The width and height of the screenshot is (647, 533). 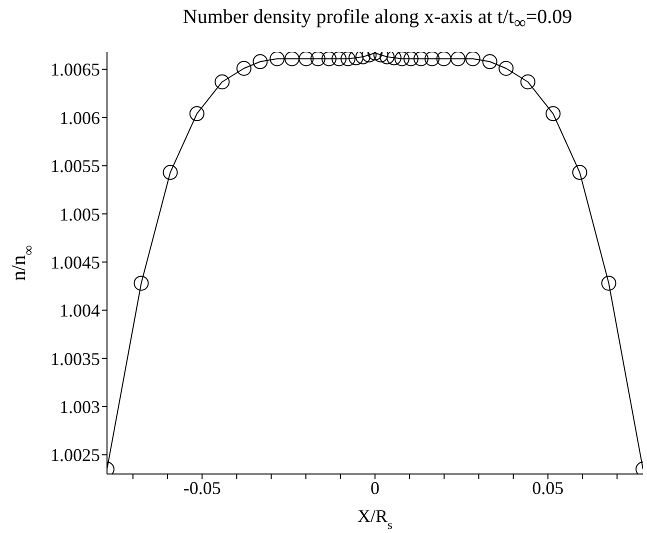 I want to click on y-tick-label: 1.003, so click(x=80, y=406).